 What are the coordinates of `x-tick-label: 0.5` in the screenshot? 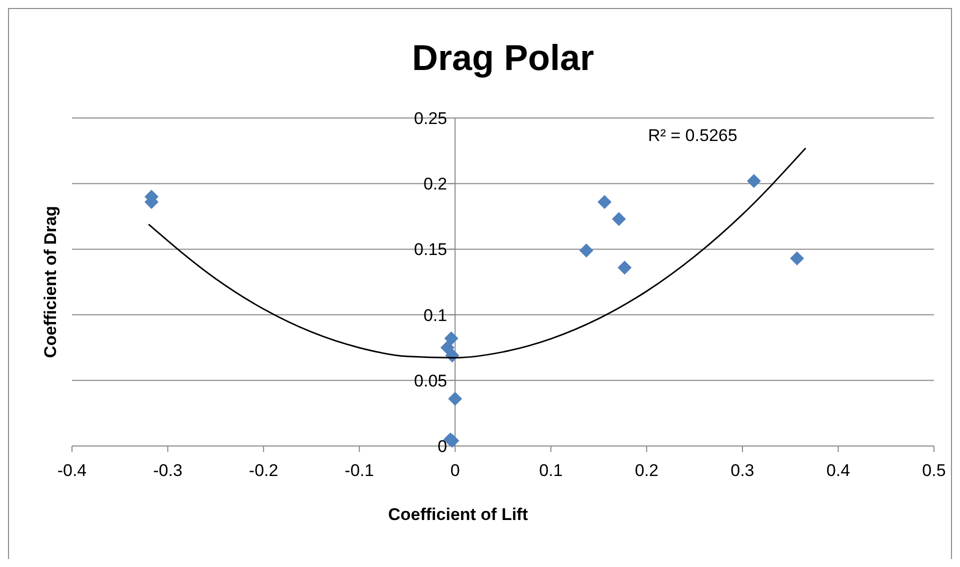 It's located at (934, 470).